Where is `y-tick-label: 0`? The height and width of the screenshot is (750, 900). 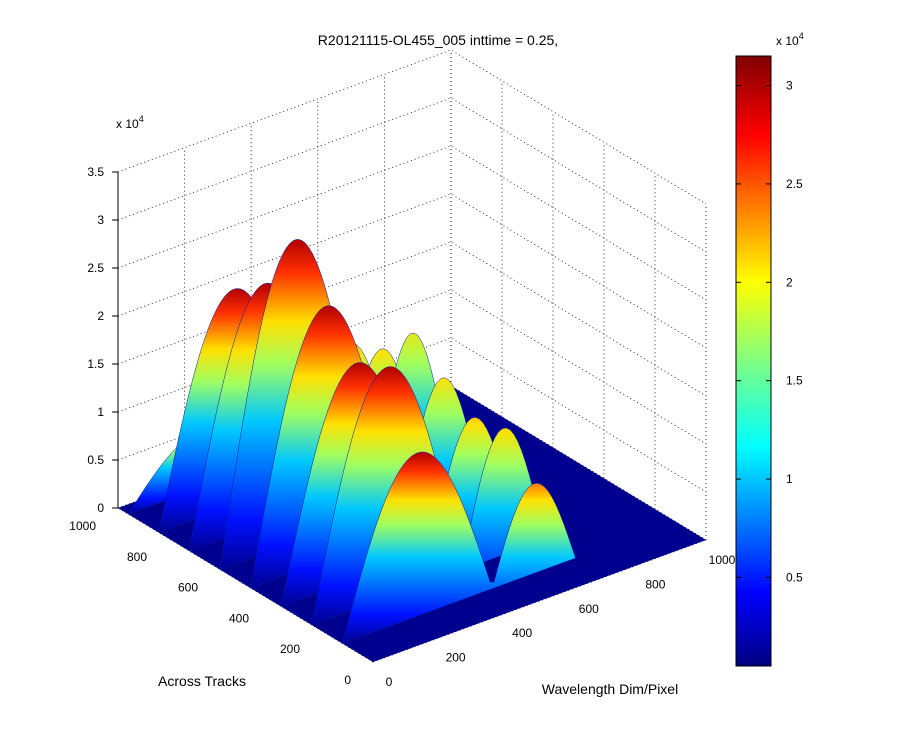 y-tick-label: 0 is located at coordinates (347, 680).